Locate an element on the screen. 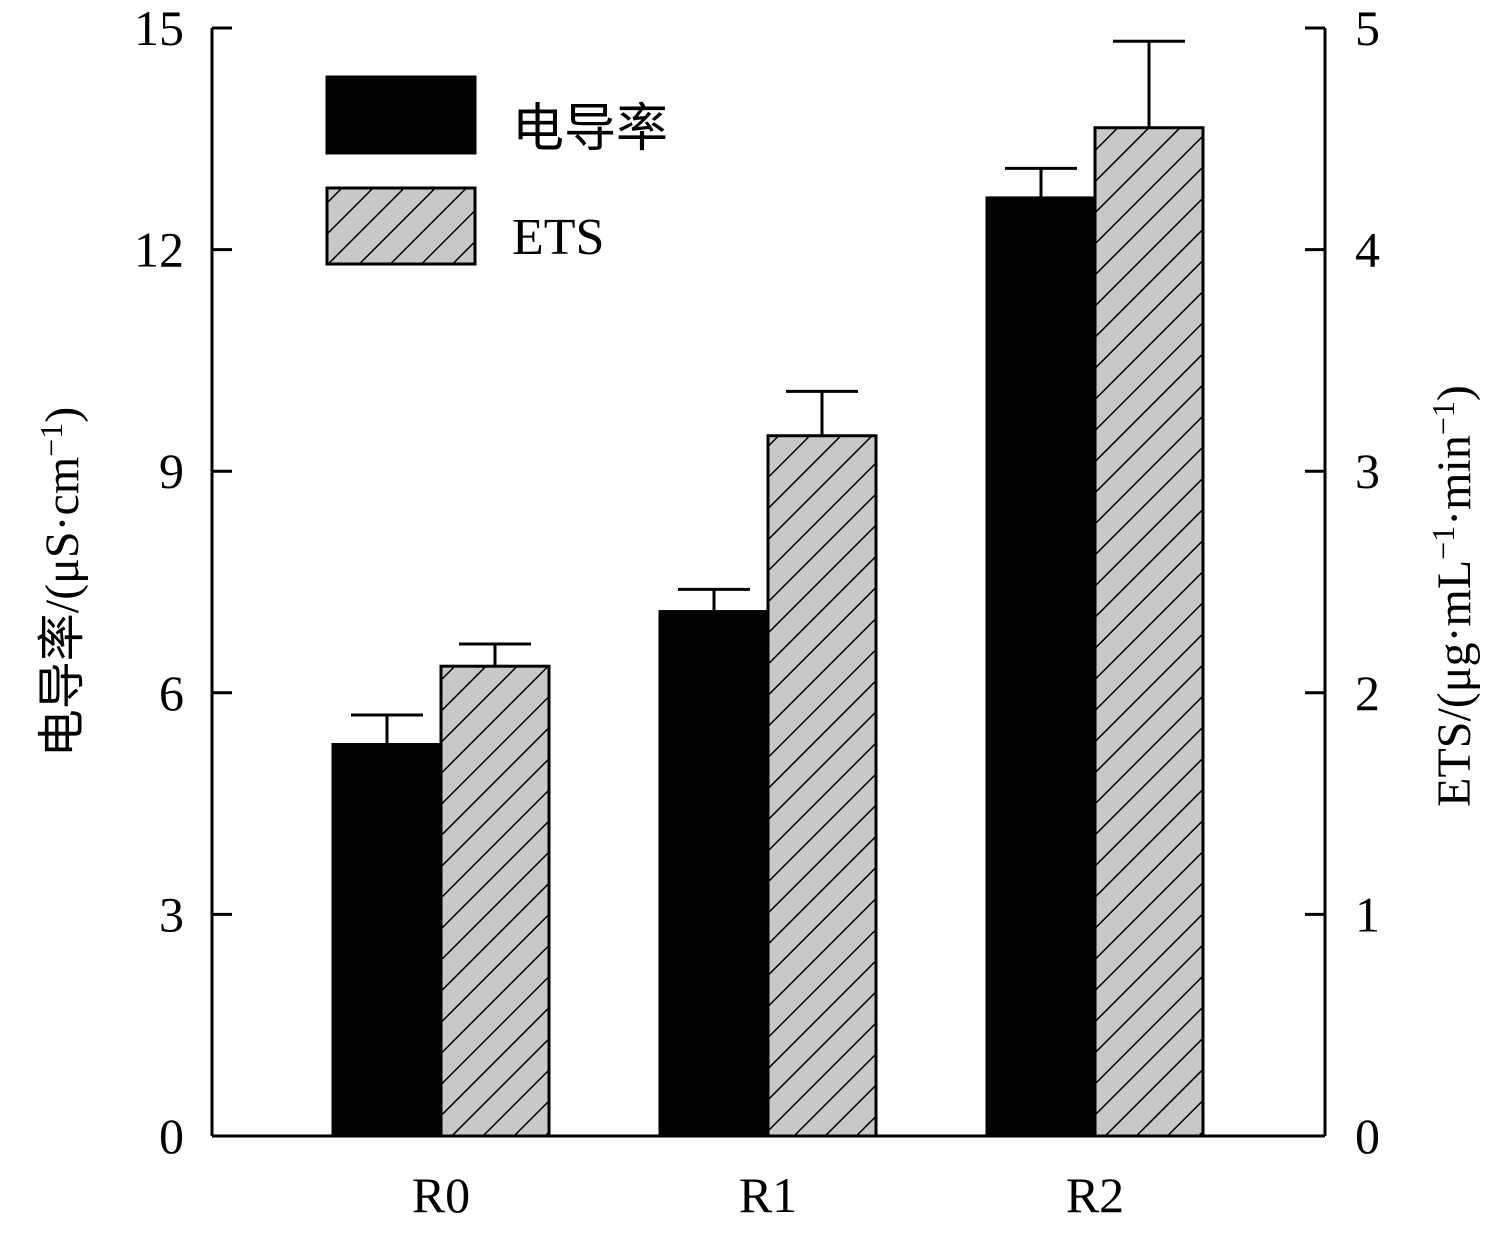 The image size is (1499, 1236). bar-ets-r2 is located at coordinates (1149, 632).